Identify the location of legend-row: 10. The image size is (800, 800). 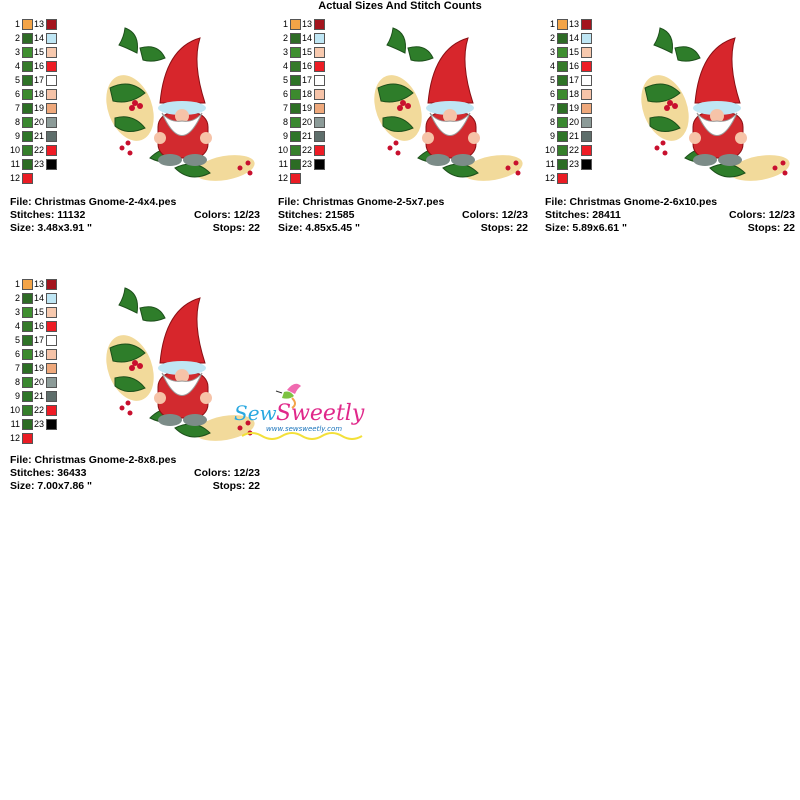
(40, 410).